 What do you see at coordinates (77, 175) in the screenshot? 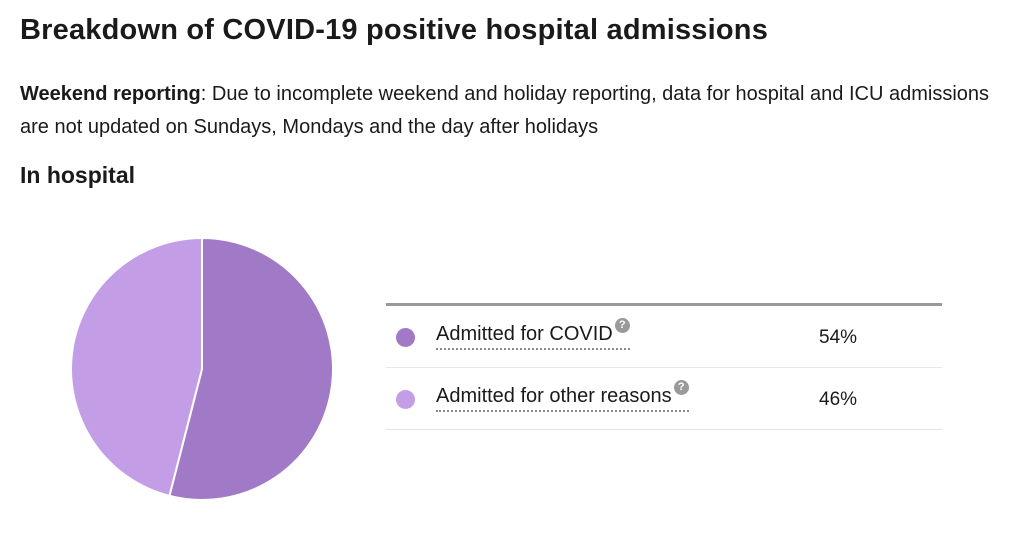
I see `section-title: In hospital` at bounding box center [77, 175].